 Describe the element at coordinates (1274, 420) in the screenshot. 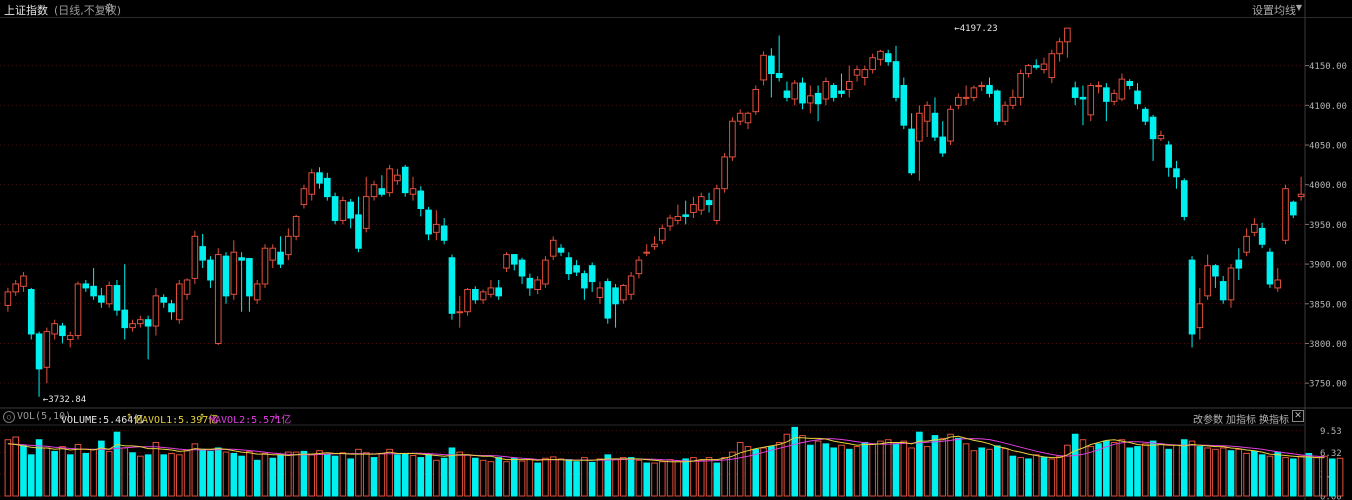

I see `switch-indicator-button: 换指标` at that location.